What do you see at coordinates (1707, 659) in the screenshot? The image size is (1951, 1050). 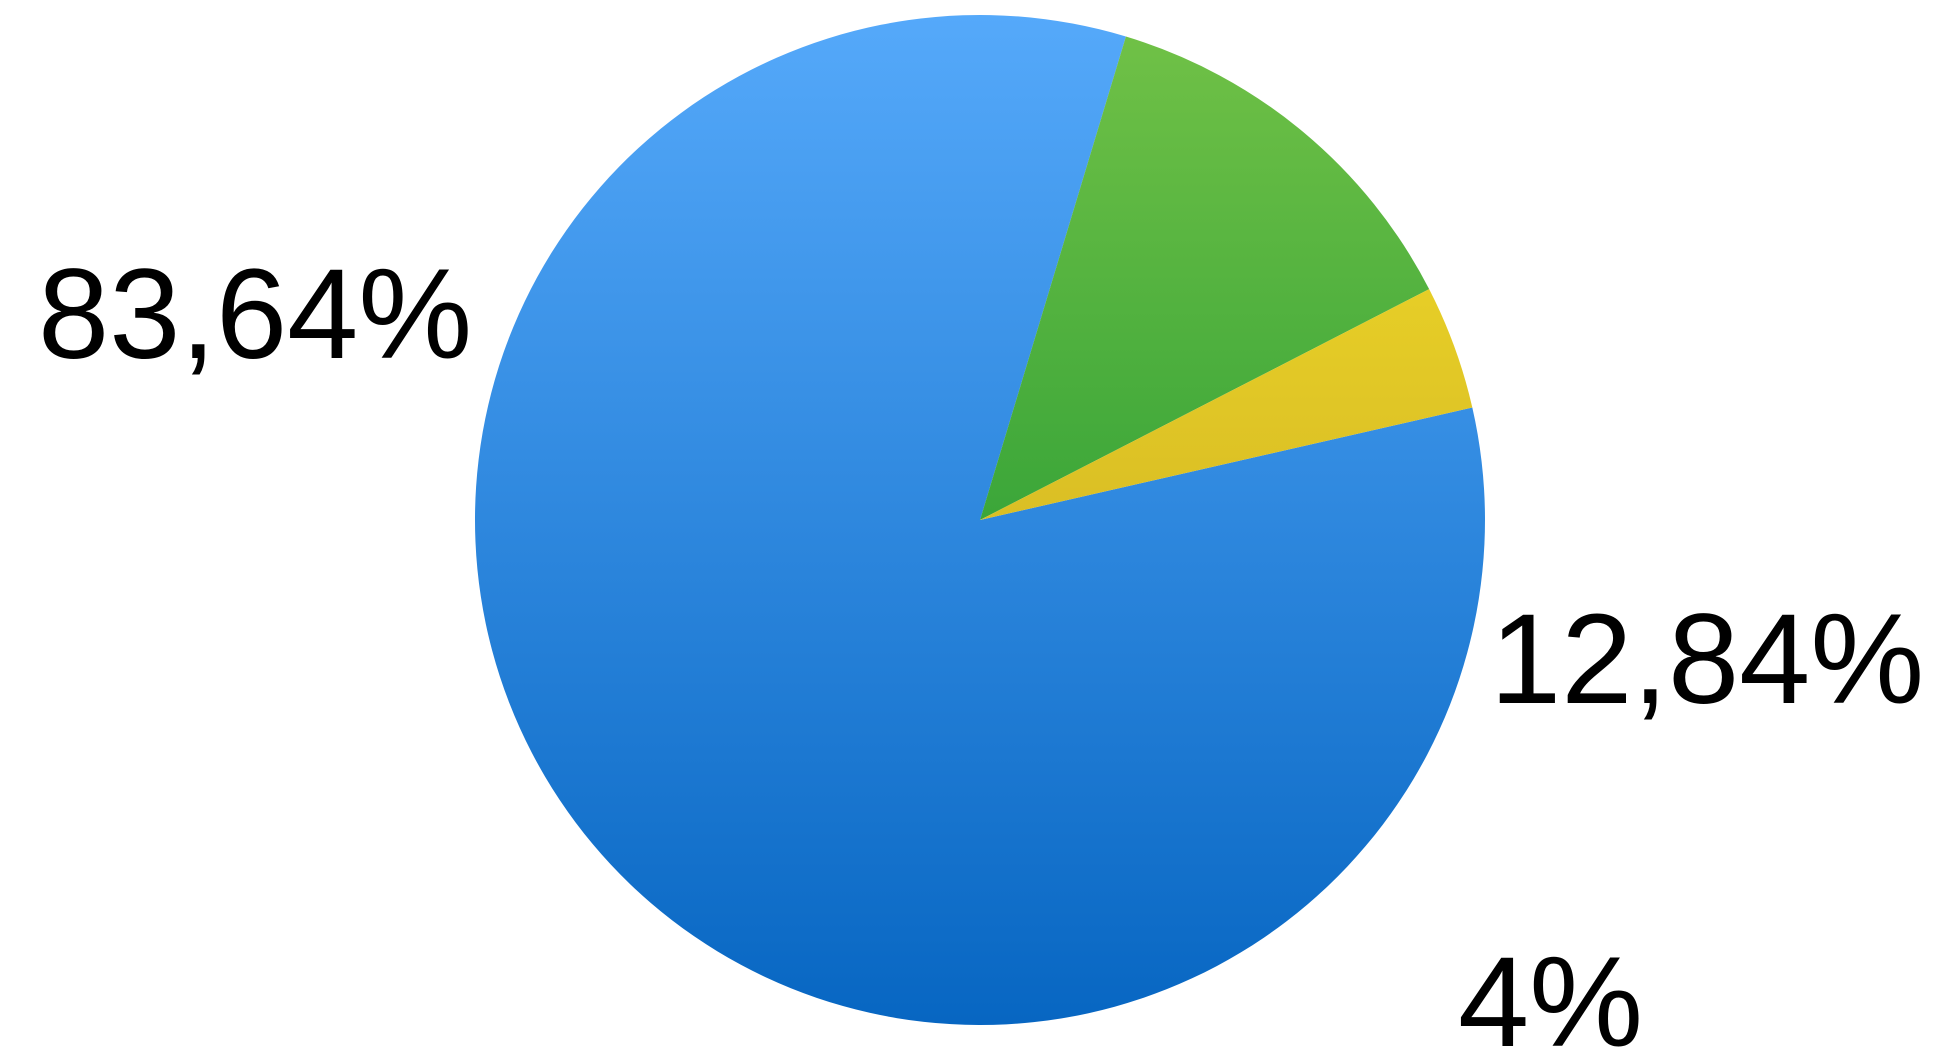 I see `slice-label-2: 12,84%` at bounding box center [1707, 659].